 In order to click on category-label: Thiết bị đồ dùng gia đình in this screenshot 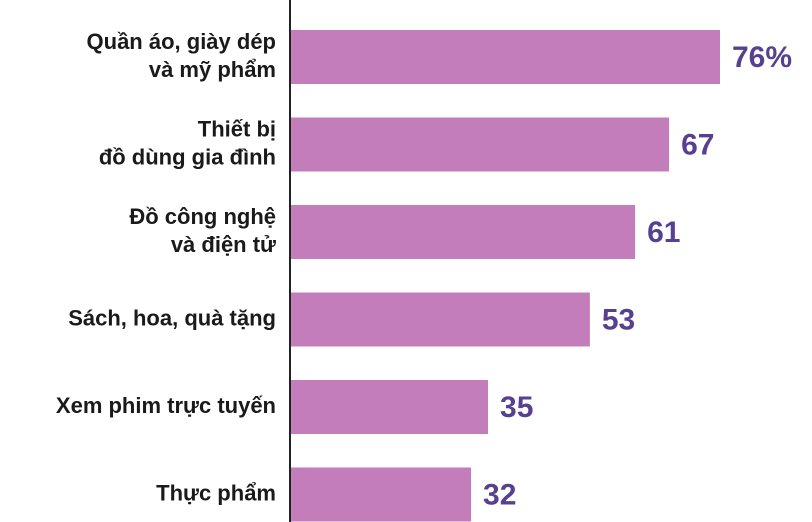, I will do `click(187, 142)`.